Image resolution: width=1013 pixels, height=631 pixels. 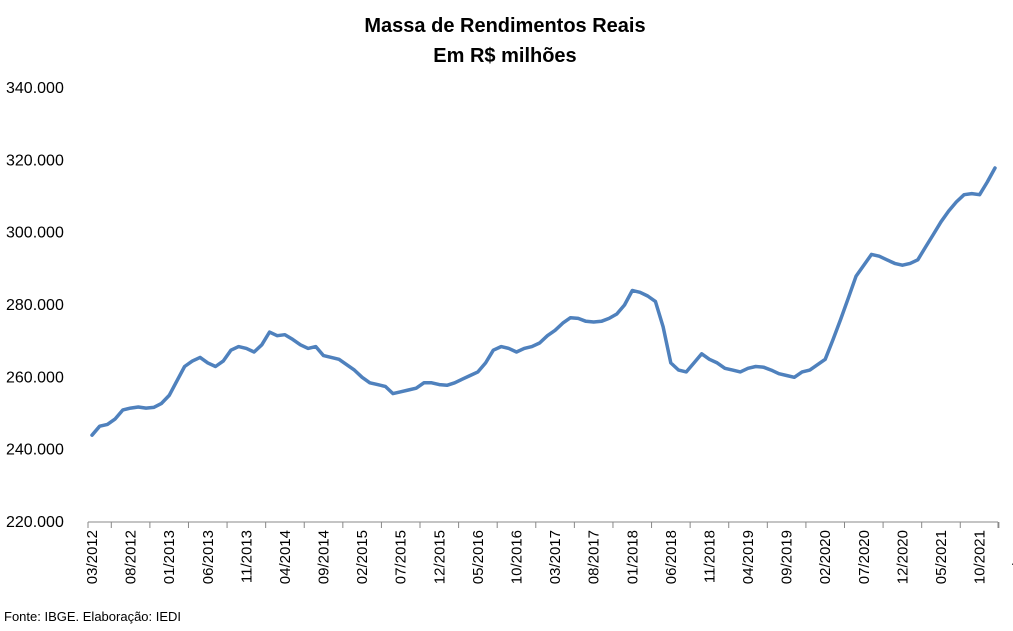 I want to click on x-tick-label: 04/2014, so click(x=285, y=557).